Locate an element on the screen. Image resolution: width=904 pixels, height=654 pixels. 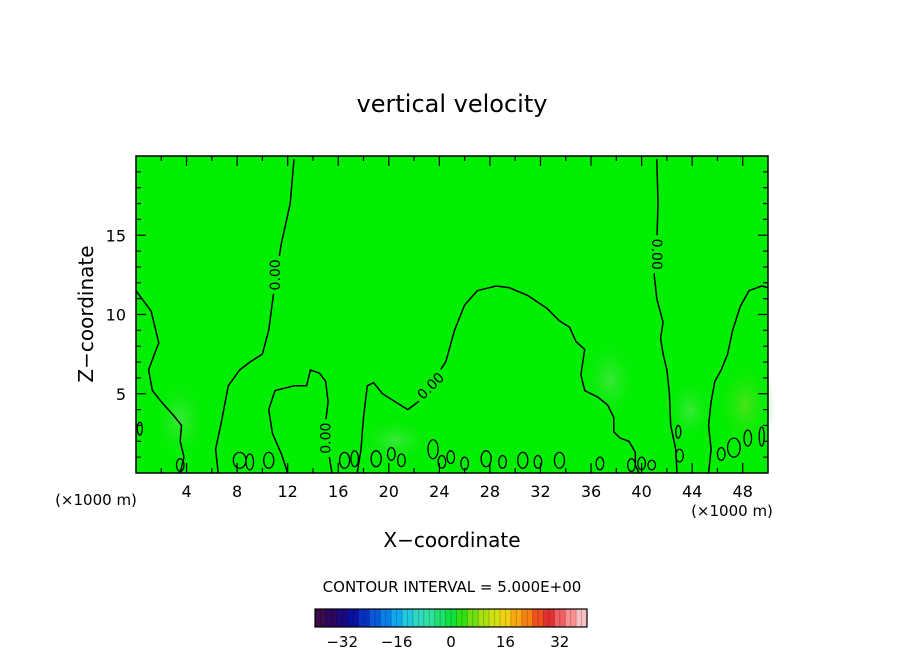
colorbar-tick-label: −16 is located at coordinates (397, 642).